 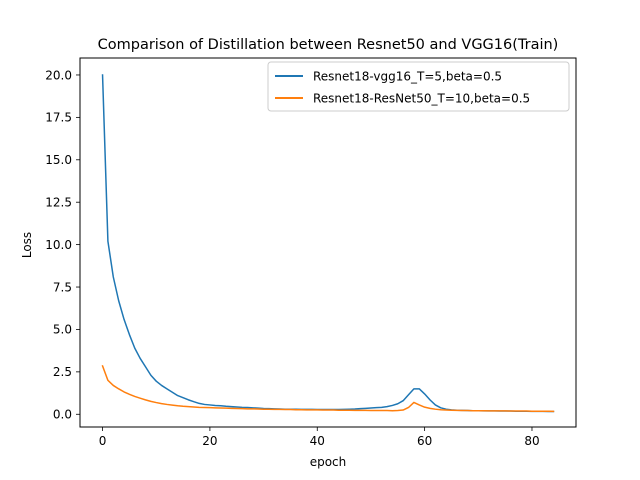 I want to click on y-axis-label: Loss, so click(x=27, y=245).